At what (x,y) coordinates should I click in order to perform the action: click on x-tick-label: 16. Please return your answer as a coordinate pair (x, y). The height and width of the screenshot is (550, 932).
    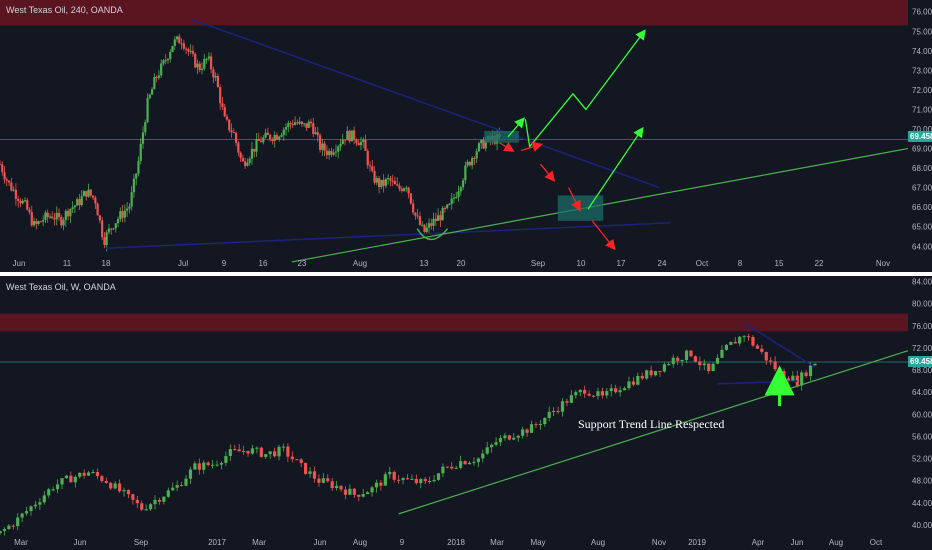
    Looking at the image, I should click on (263, 263).